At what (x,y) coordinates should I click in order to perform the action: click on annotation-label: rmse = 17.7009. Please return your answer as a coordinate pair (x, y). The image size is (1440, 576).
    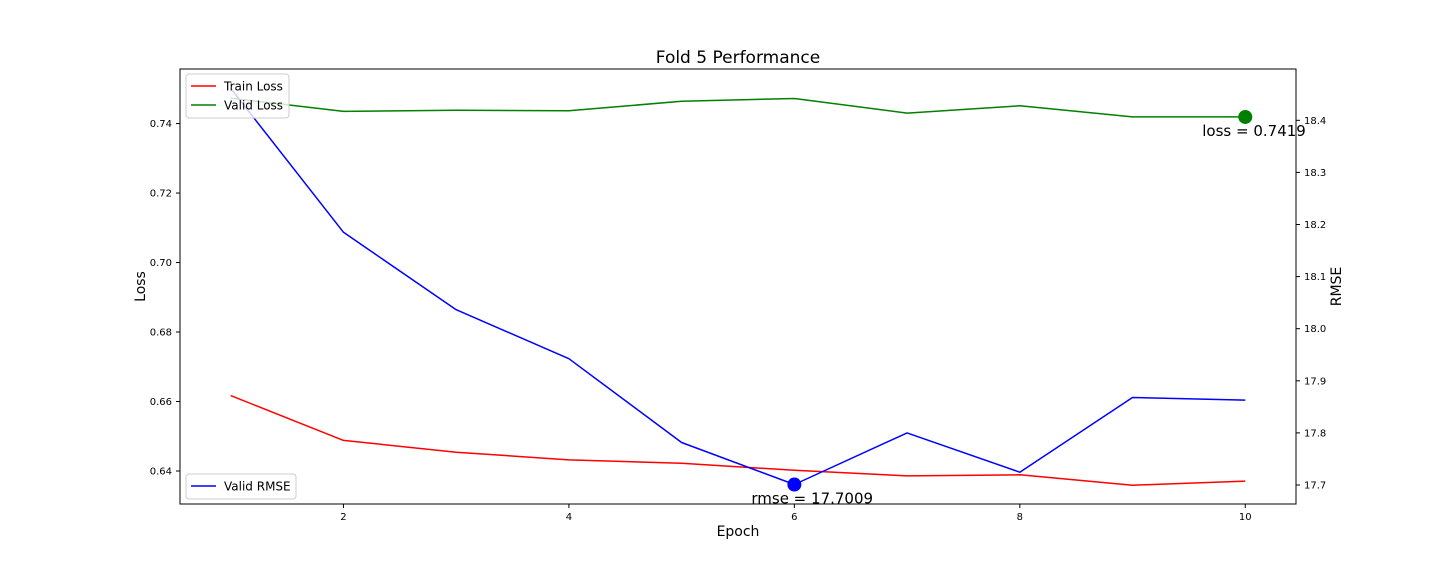
    Looking at the image, I should click on (812, 499).